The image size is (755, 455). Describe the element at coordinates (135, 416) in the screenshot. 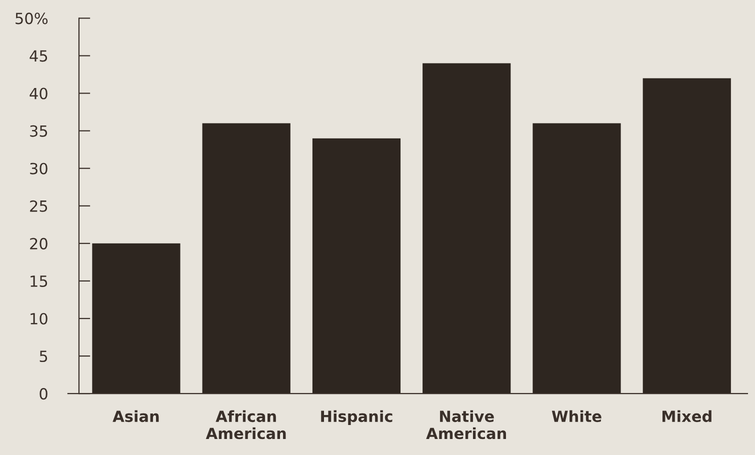

I see `x-tick-label: Asian` at that location.